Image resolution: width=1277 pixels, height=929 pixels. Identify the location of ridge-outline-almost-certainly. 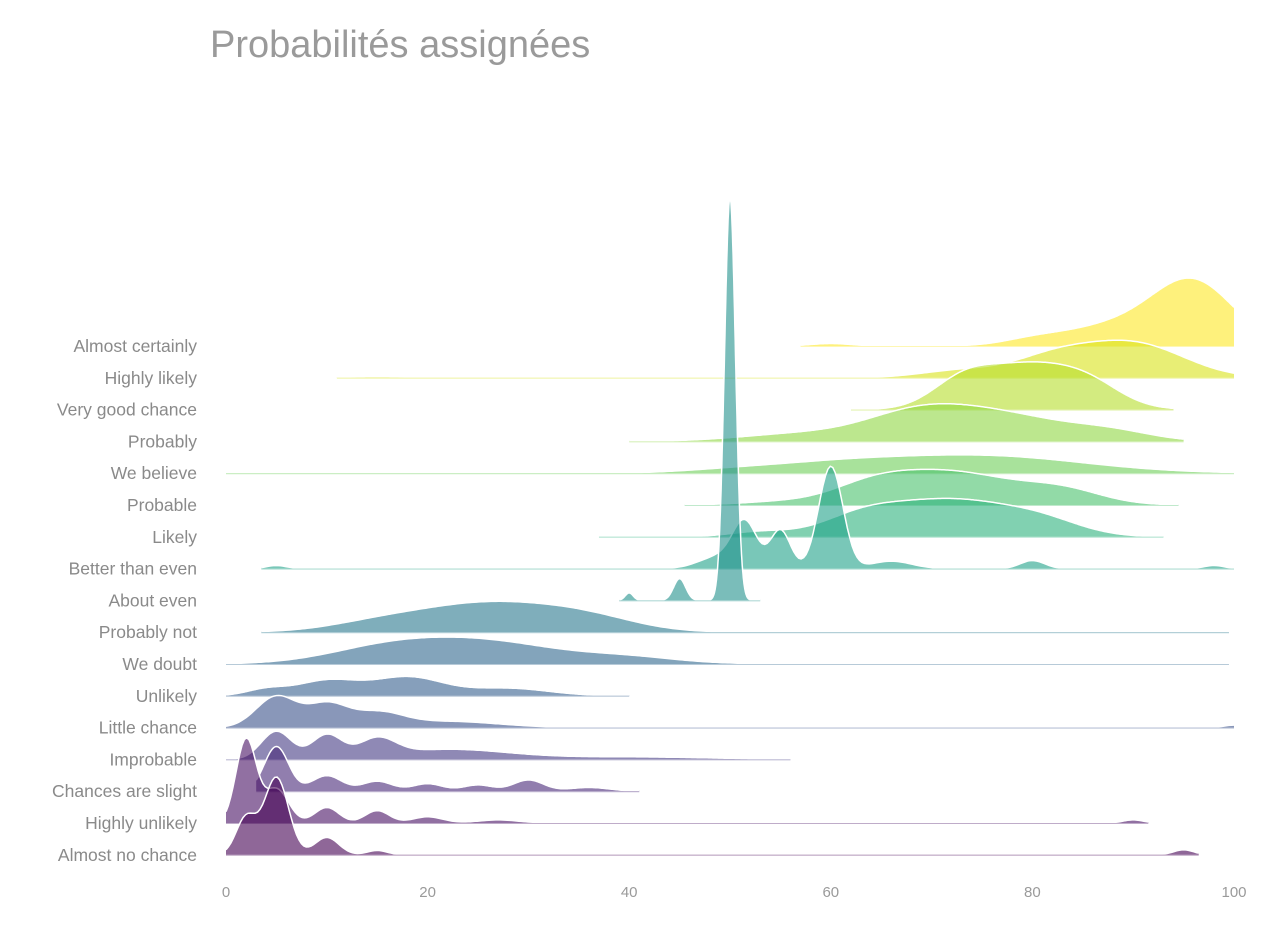
(1017, 311).